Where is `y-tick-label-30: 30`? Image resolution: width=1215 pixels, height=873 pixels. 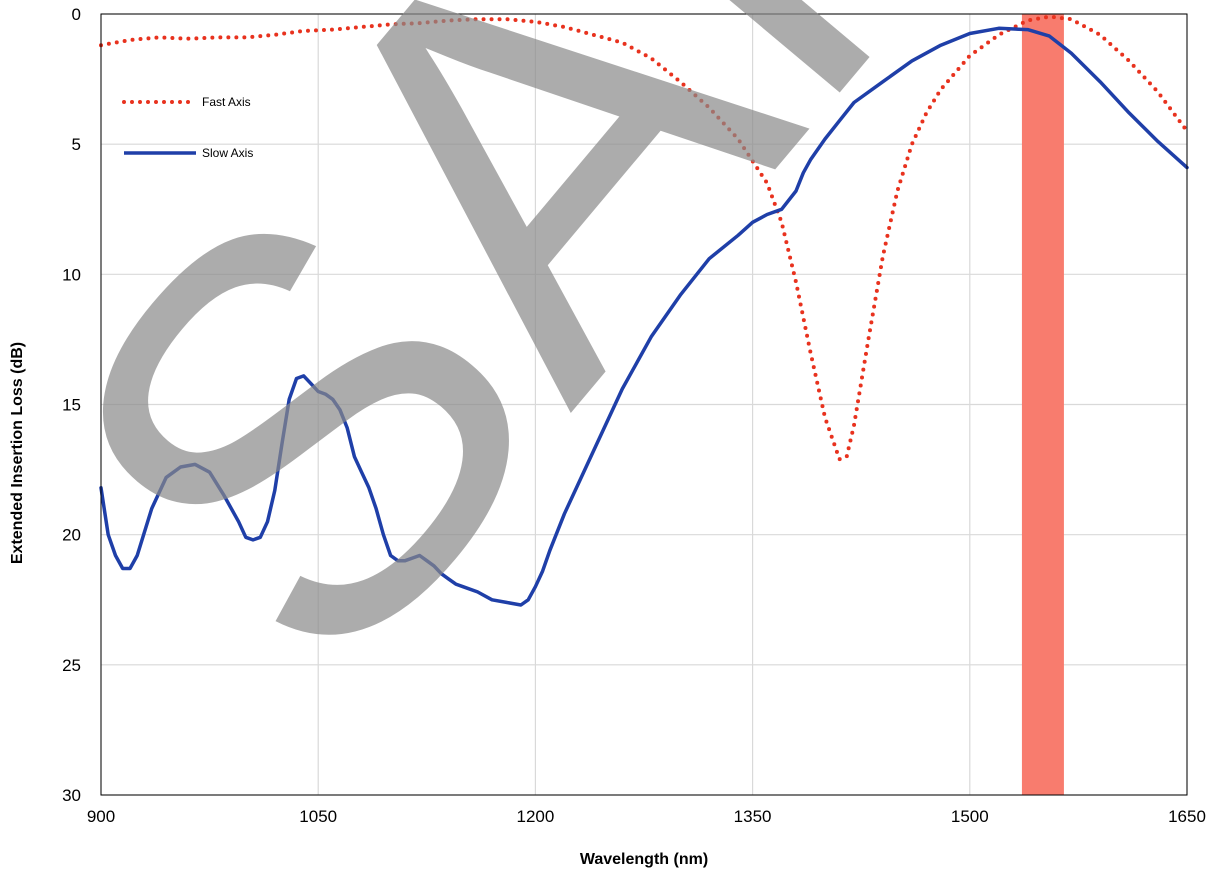
y-tick-label-30: 30 is located at coordinates (71, 795).